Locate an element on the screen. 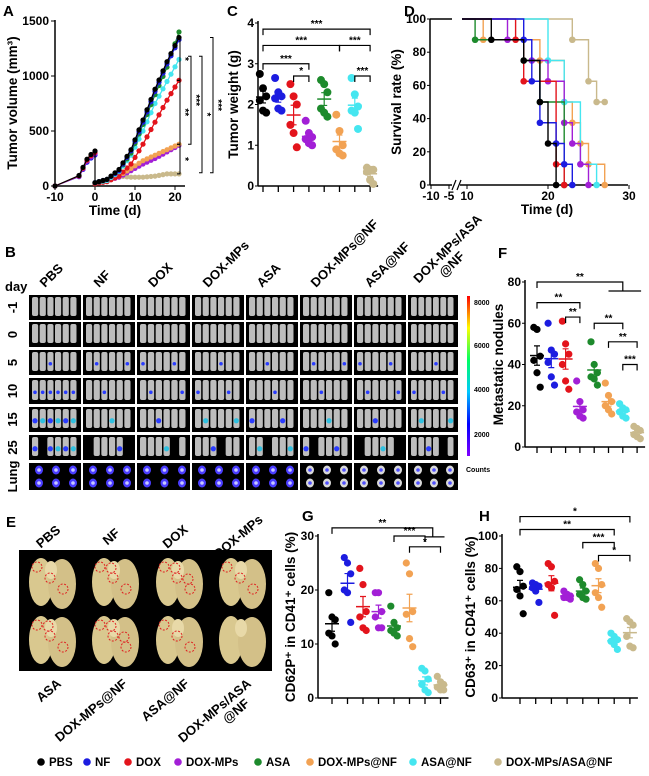  top-group-label: NF is located at coordinates (111, 536).